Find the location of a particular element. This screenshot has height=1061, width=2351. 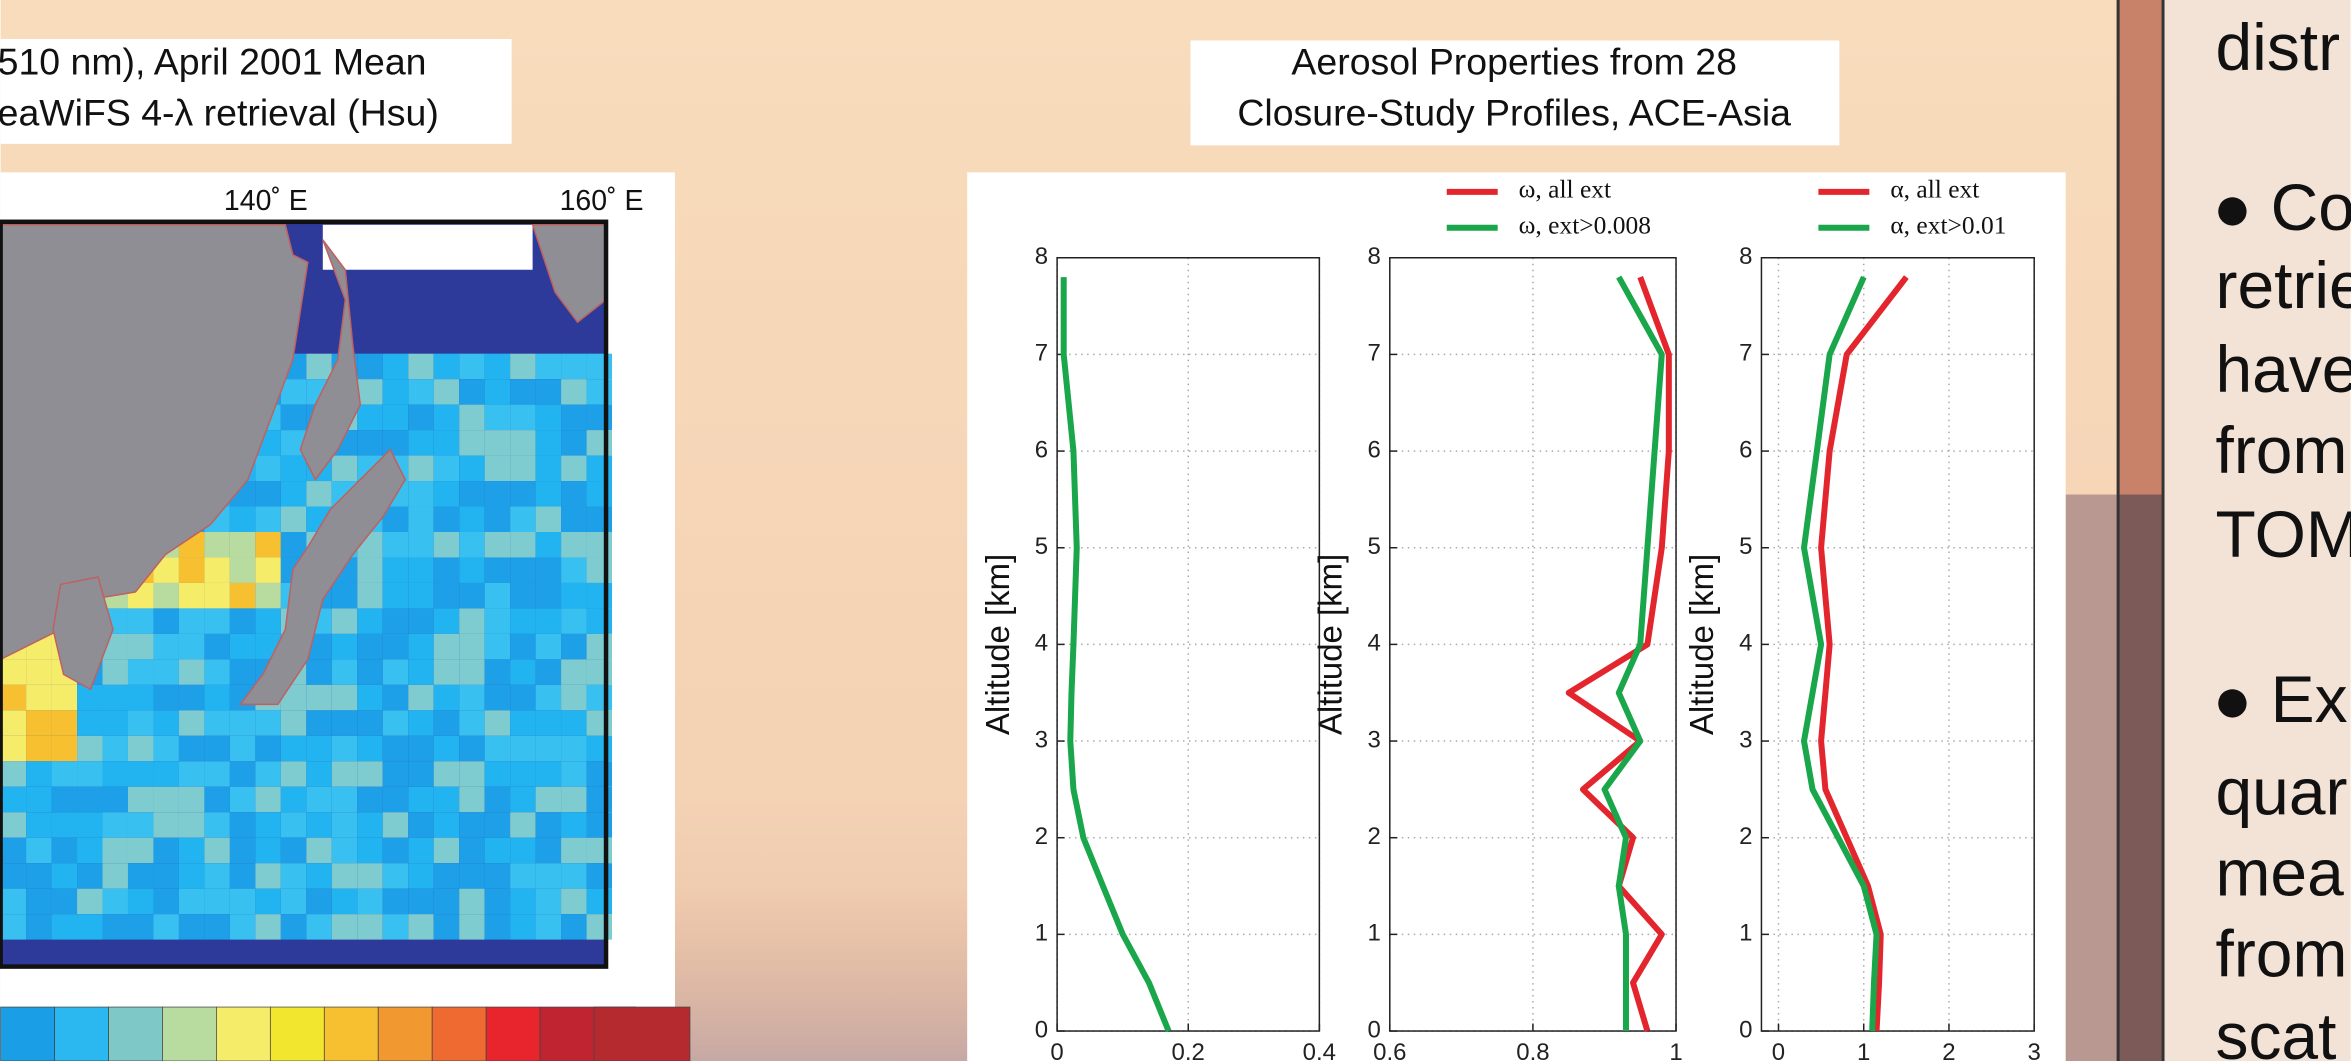

plot-frame is located at coordinates (1188, 644).